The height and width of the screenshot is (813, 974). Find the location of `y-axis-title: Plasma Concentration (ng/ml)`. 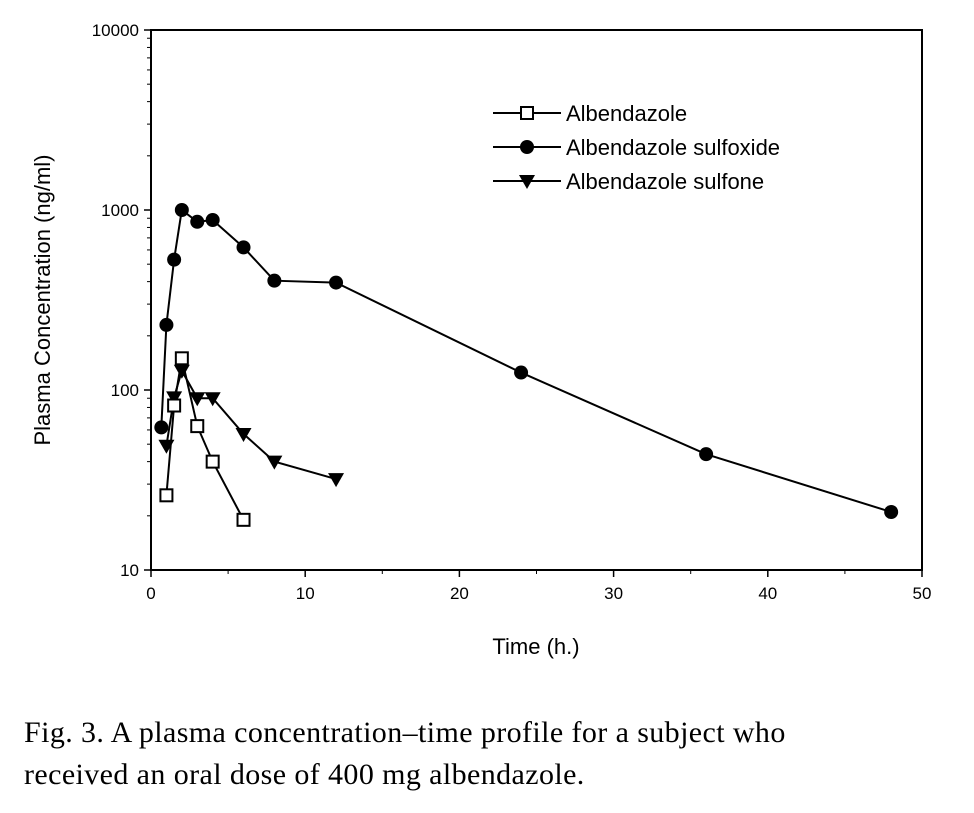

y-axis-title: Plasma Concentration (ng/ml) is located at coordinates (42, 299).